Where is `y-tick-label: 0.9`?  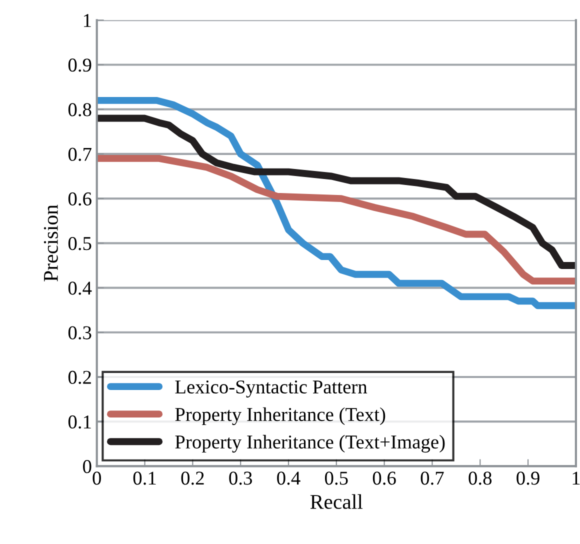 y-tick-label: 0.9 is located at coordinates (80, 65).